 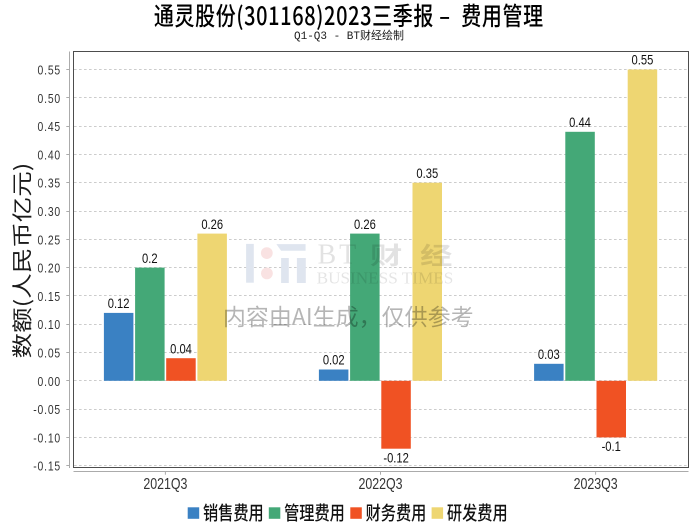 What do you see at coordinates (49, 382) in the screenshot?
I see `svg-text: 0.00` at bounding box center [49, 382].